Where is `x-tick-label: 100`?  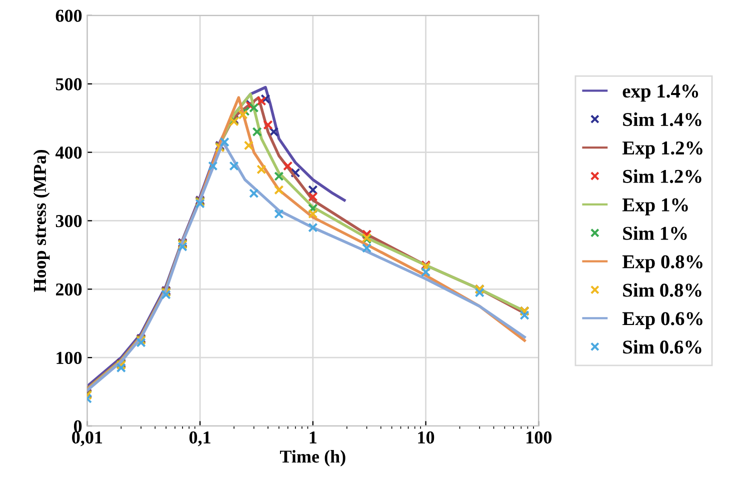 x-tick-label: 100 is located at coordinates (539, 437).